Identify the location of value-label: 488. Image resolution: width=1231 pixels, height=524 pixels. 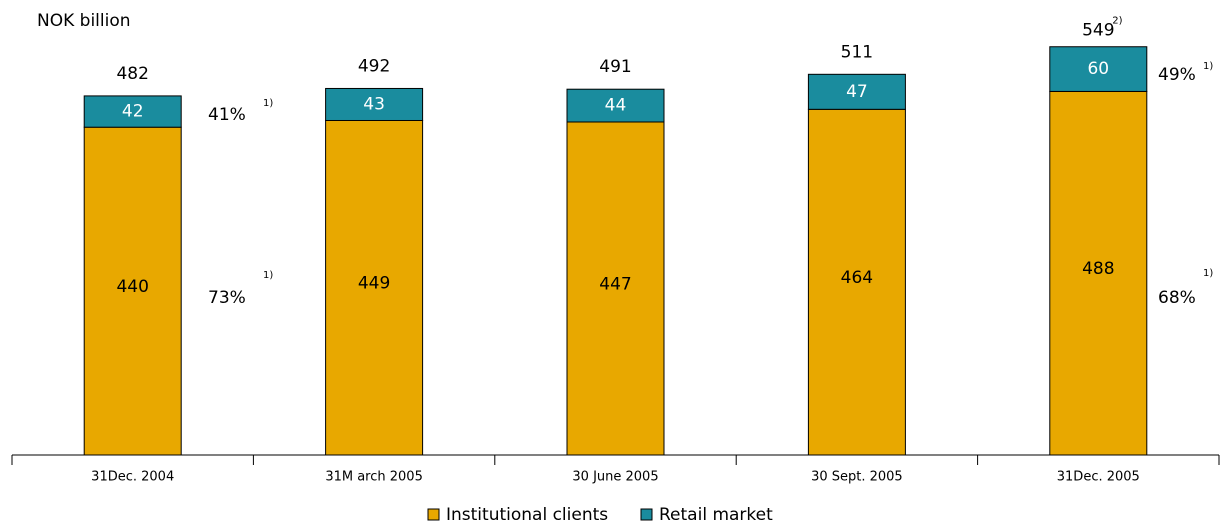
(1098, 269).